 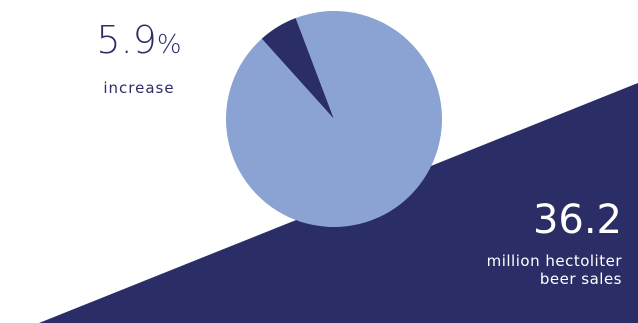 I want to click on increase-value: 5.9%, so click(x=139, y=42).